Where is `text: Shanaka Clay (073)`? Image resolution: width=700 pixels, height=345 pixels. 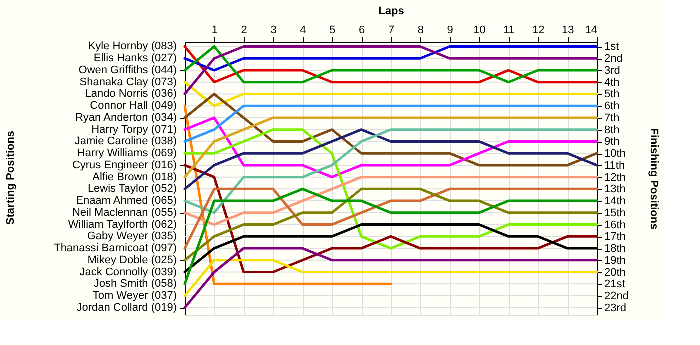 text: Shanaka Clay (073) is located at coordinates (128, 82).